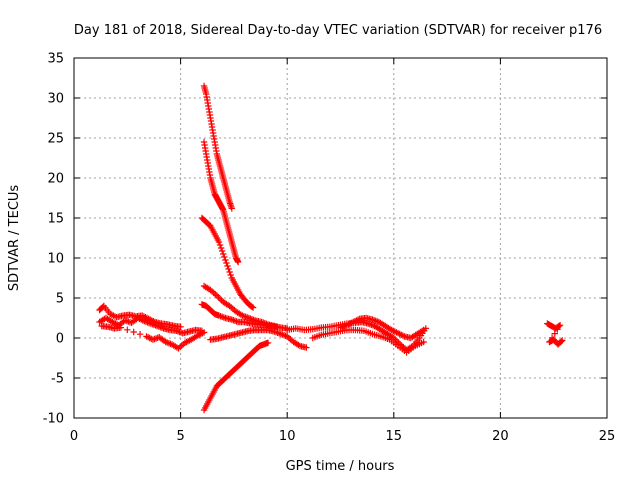  I want to click on x-axis-label: GPS time / hours, so click(340, 466).